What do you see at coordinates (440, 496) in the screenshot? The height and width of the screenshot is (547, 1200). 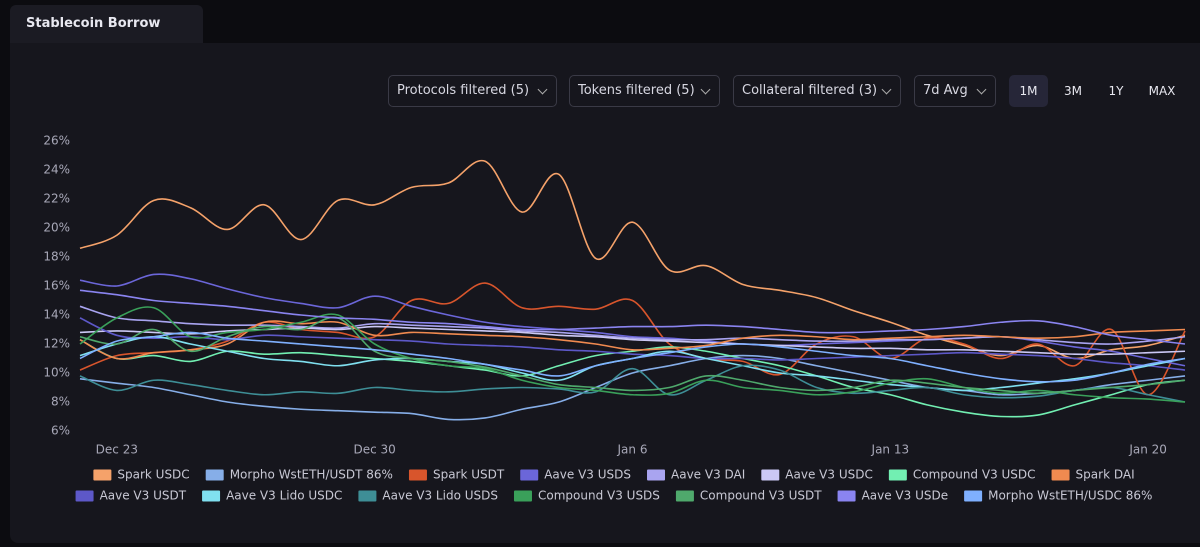 I see `legend-label: Aave V3 Lido USDS` at bounding box center [440, 496].